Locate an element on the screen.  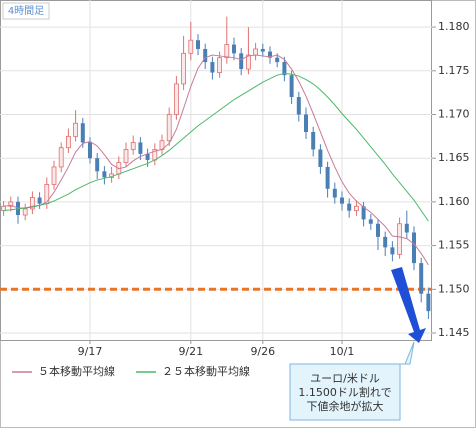
y-tick-label: 1.180 is located at coordinates (454, 26).